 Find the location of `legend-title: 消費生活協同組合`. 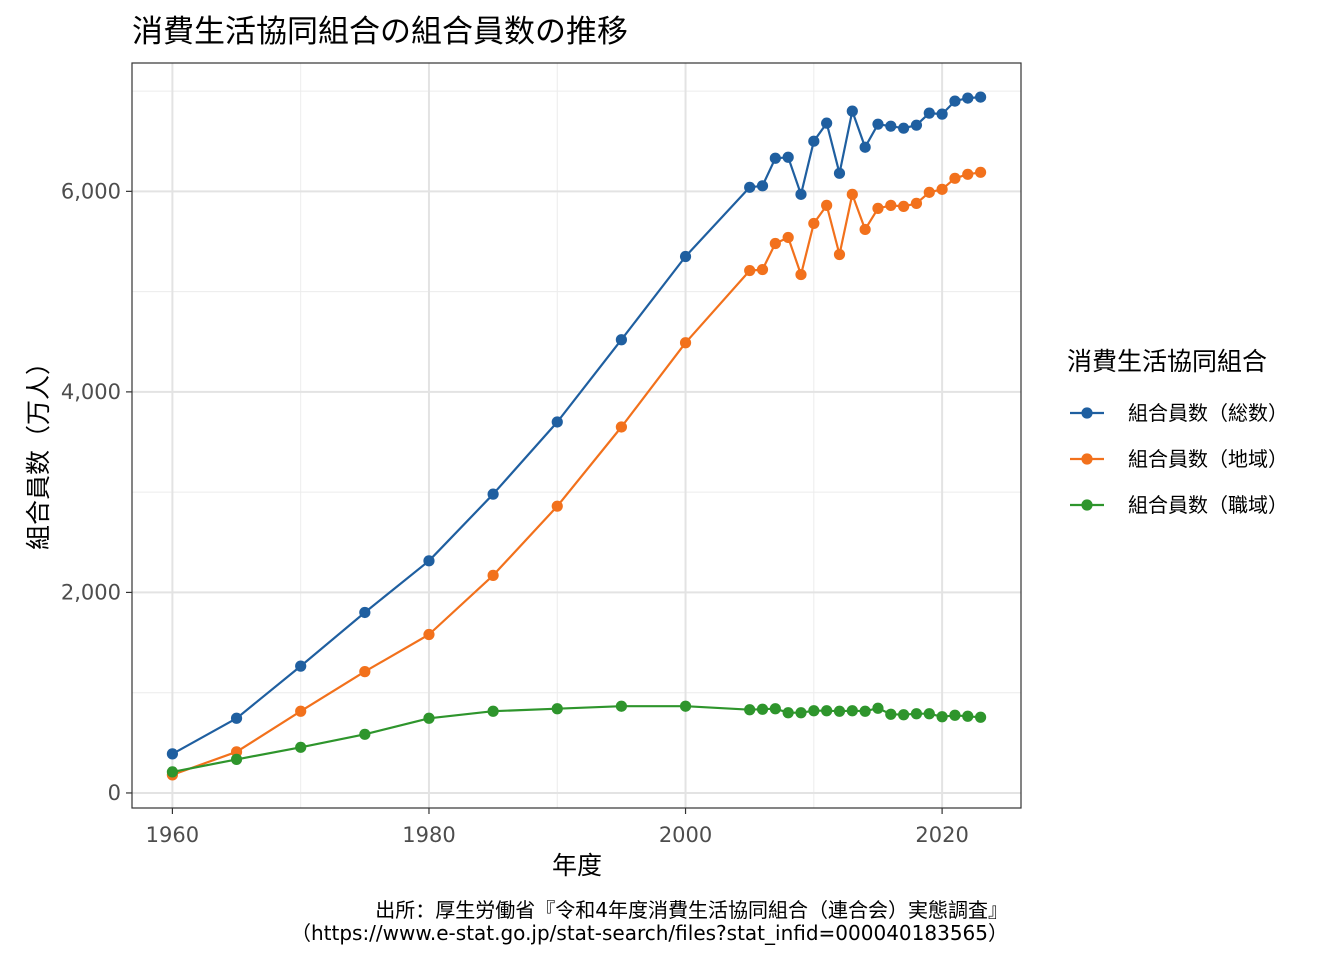

legend-title: 消費生活協同組合 is located at coordinates (1167, 361).